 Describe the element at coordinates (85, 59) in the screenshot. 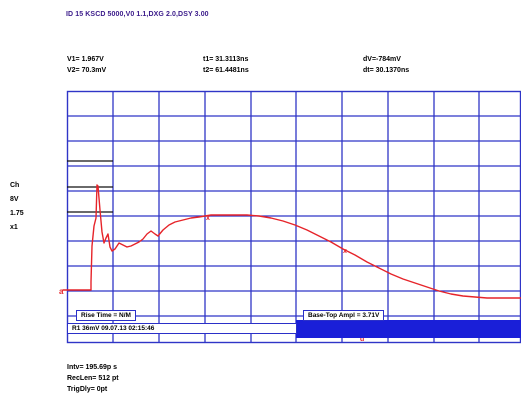

I see `v1-readout: V1= 1.967V` at that location.